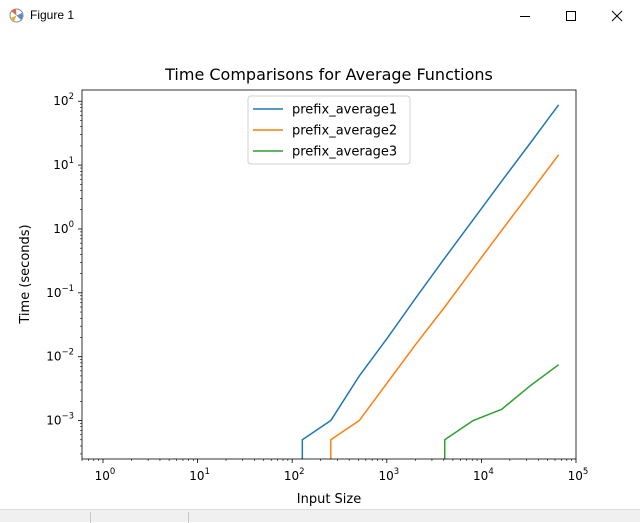  I want to click on maximize-icon, so click(571, 15).